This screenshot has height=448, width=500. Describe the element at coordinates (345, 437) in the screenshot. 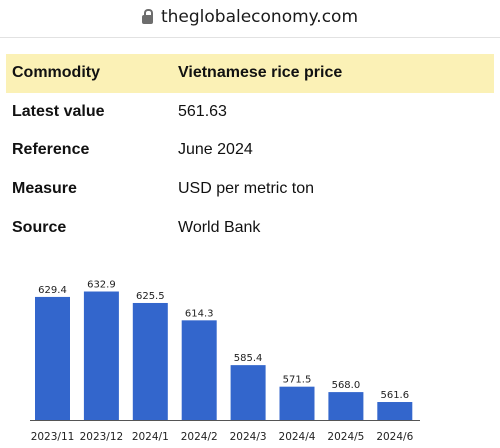

I see `x-tick-label: 2024/5` at that location.